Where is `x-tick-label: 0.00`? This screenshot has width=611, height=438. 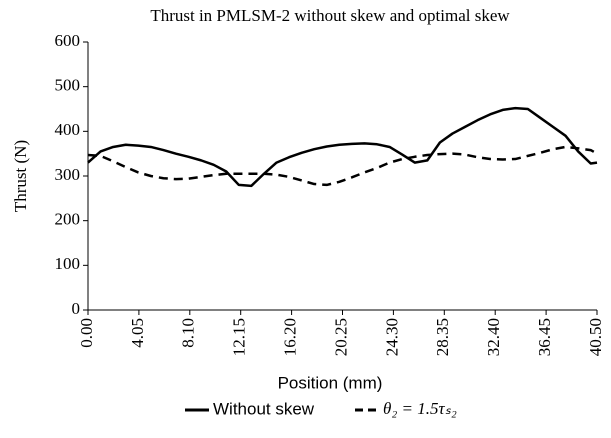 x-tick-label: 0.00 is located at coordinates (86, 333).